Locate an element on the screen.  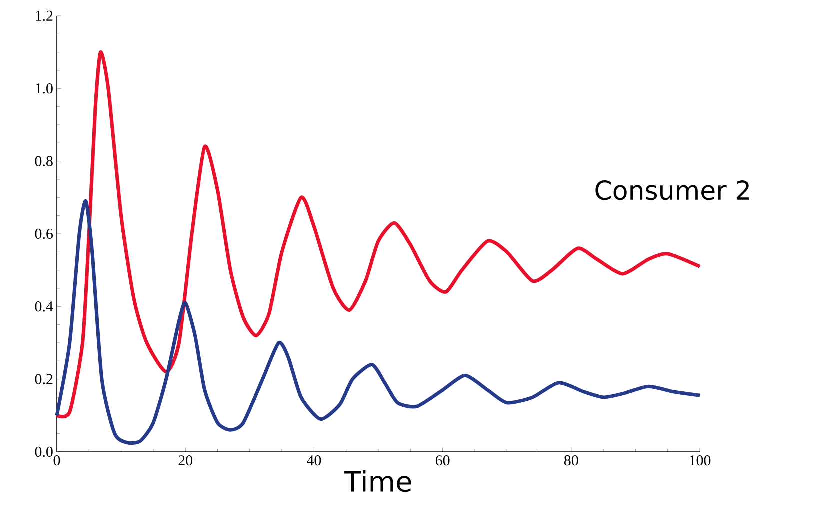
x-tick-label: 100 is located at coordinates (700, 461).